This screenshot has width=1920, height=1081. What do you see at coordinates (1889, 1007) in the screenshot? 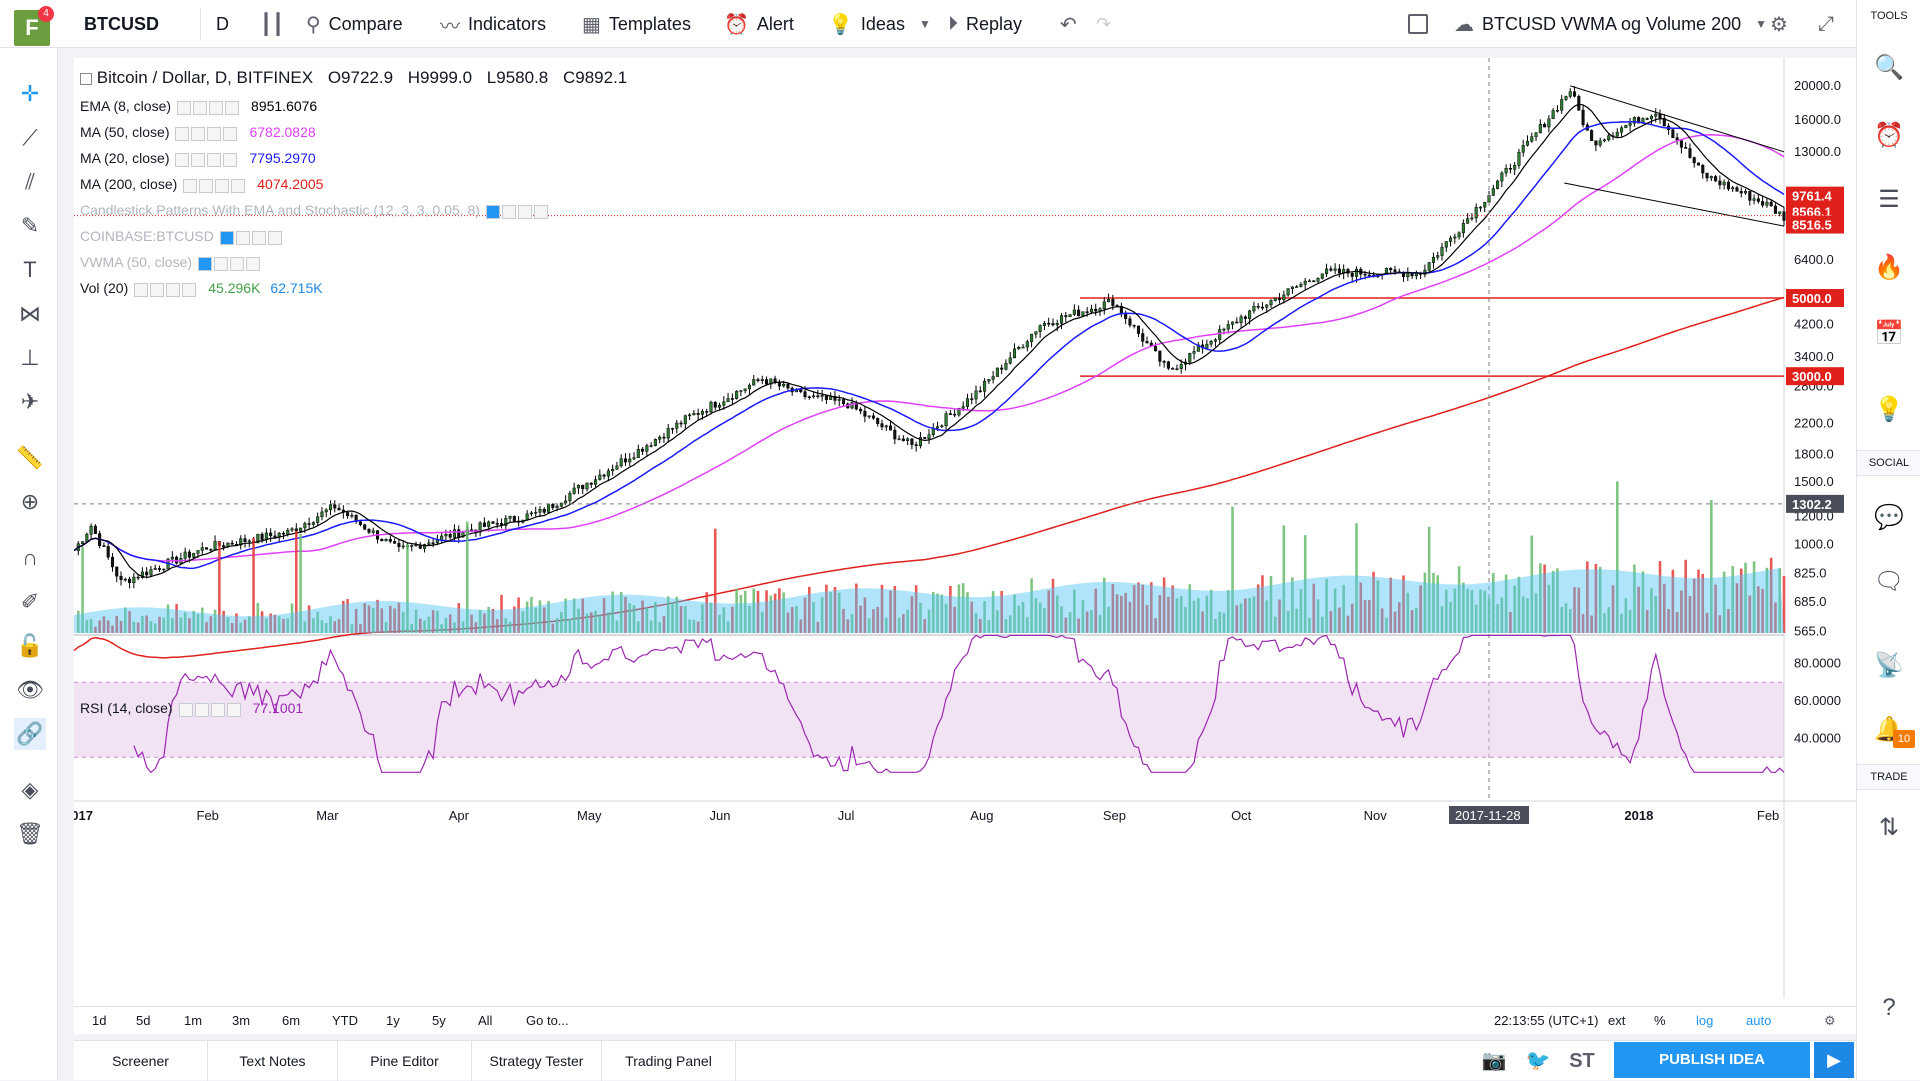
I see `help-icon: ?` at bounding box center [1889, 1007].